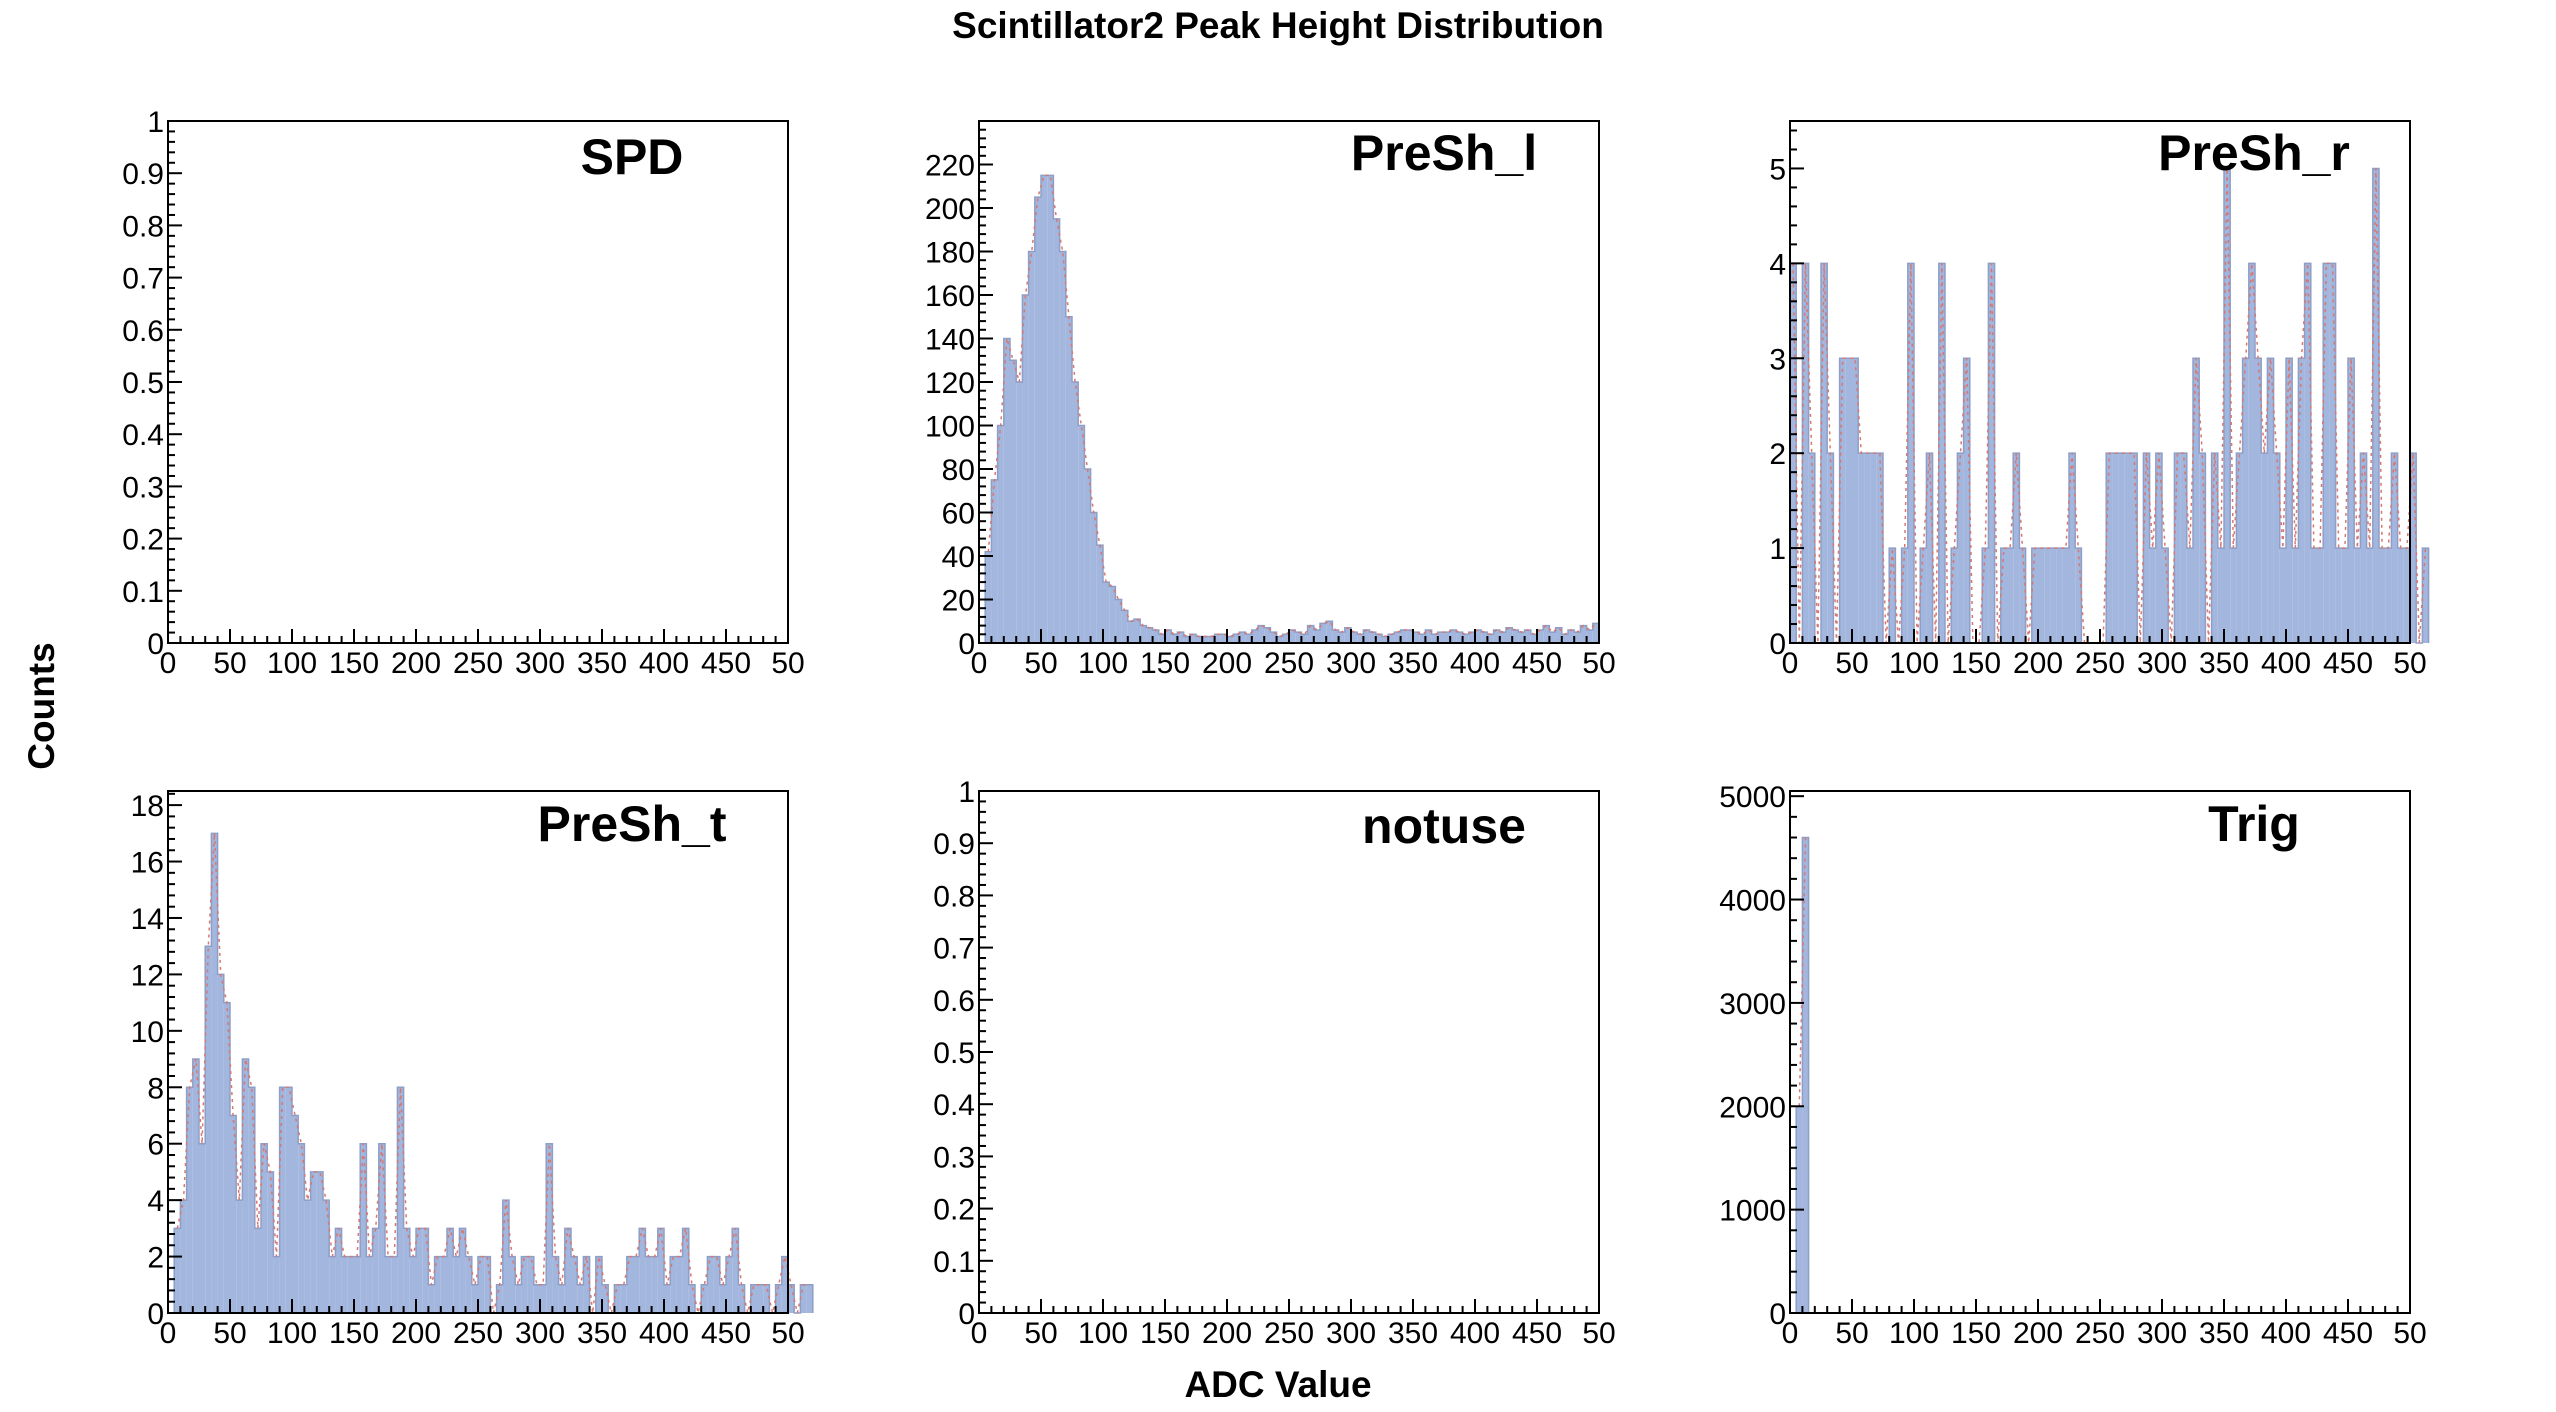  Describe the element at coordinates (1292, 406) in the screenshot. I see `fit-overlay-line` at that location.